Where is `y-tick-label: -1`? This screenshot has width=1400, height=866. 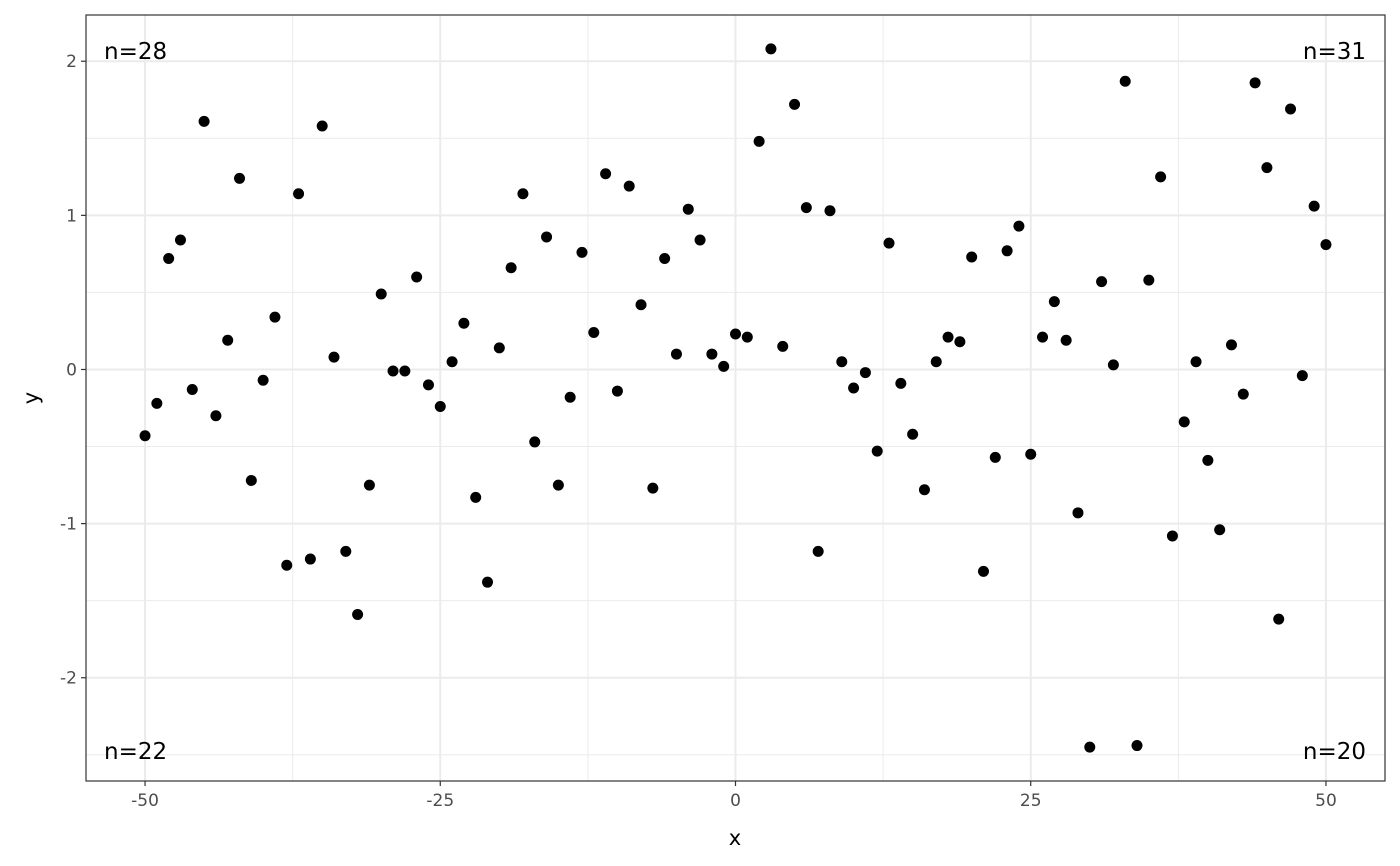 y-tick-label: -1 is located at coordinates (68, 525).